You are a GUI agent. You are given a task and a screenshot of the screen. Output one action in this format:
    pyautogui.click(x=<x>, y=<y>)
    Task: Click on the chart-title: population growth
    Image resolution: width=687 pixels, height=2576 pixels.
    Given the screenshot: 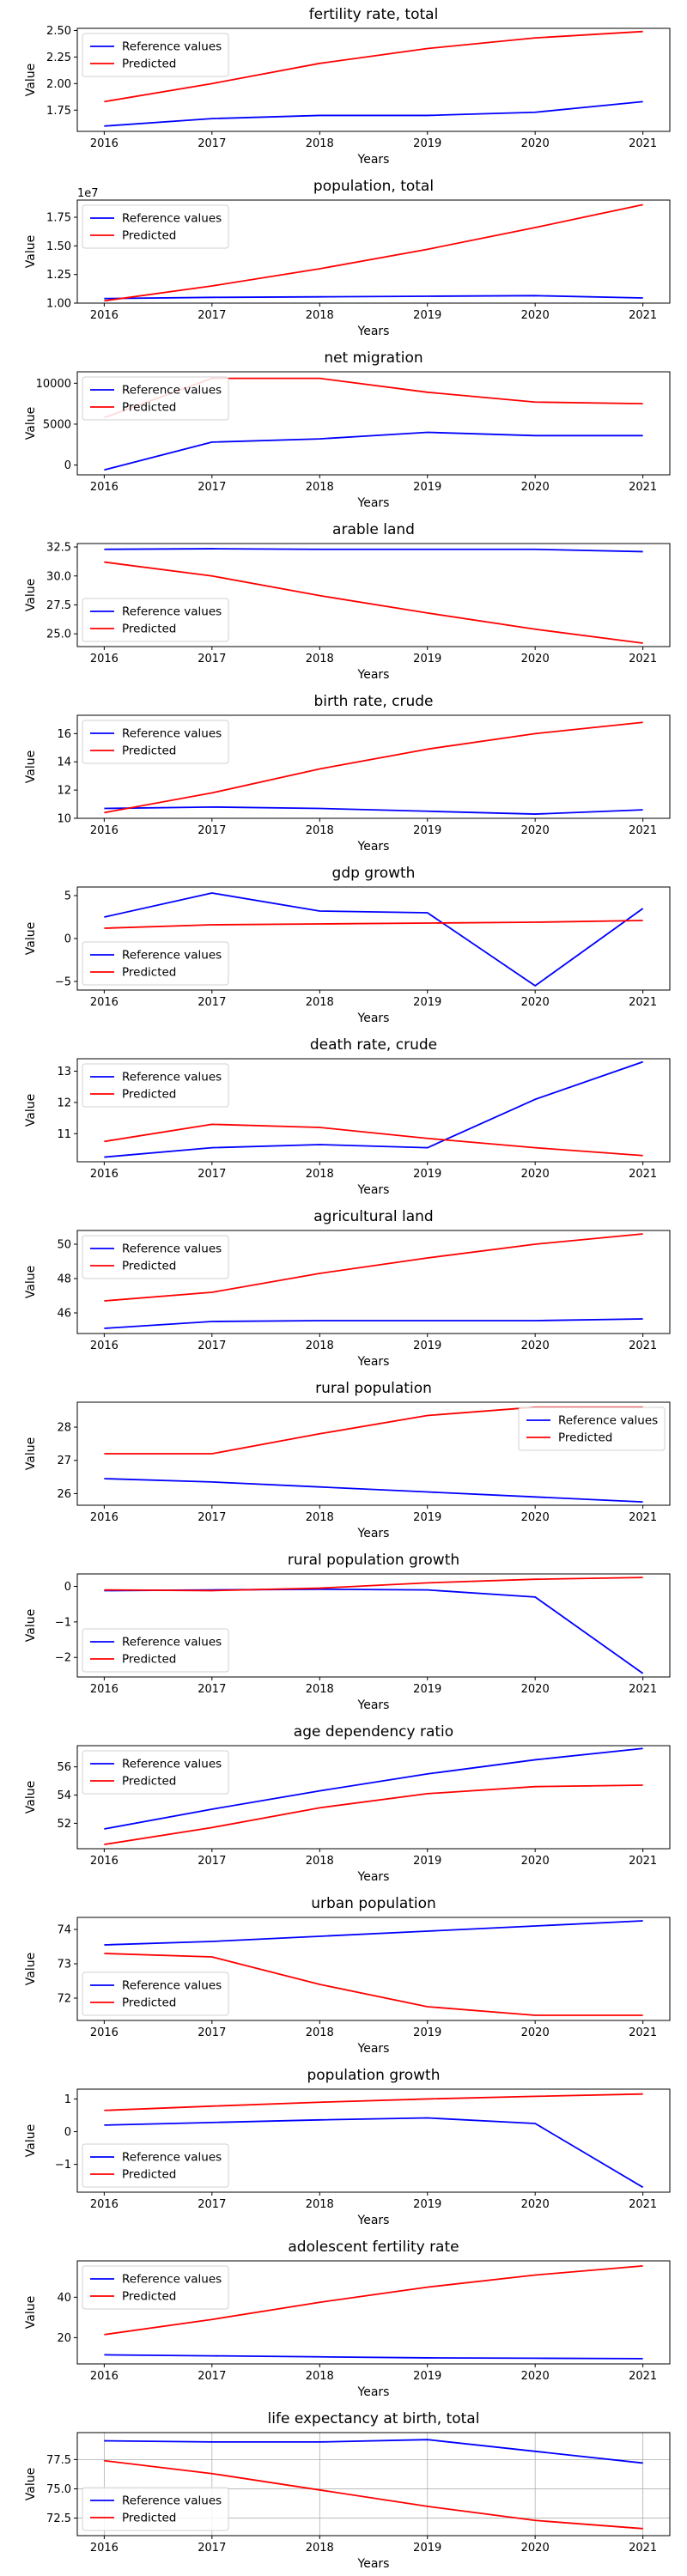 What is the action you would take?
    pyautogui.click(x=373, y=2075)
    